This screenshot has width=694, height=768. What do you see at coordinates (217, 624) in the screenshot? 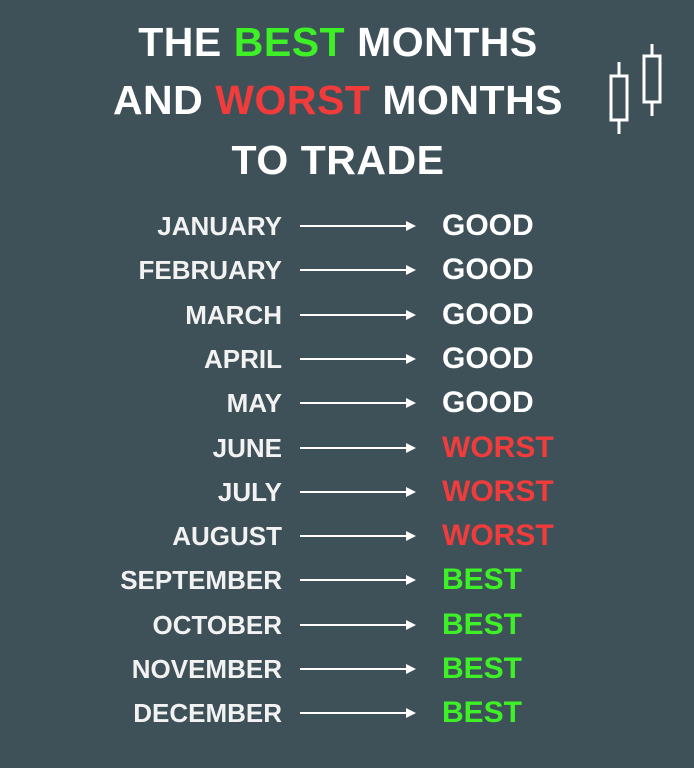
I see `month-name: OCTOBER` at bounding box center [217, 624].